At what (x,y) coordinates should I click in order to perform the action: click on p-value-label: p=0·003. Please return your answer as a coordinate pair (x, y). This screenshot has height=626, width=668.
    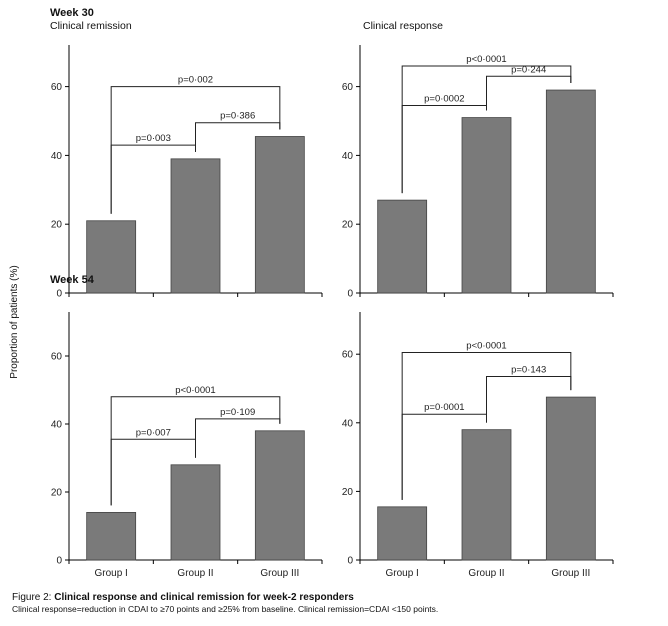
    Looking at the image, I should click on (153, 138).